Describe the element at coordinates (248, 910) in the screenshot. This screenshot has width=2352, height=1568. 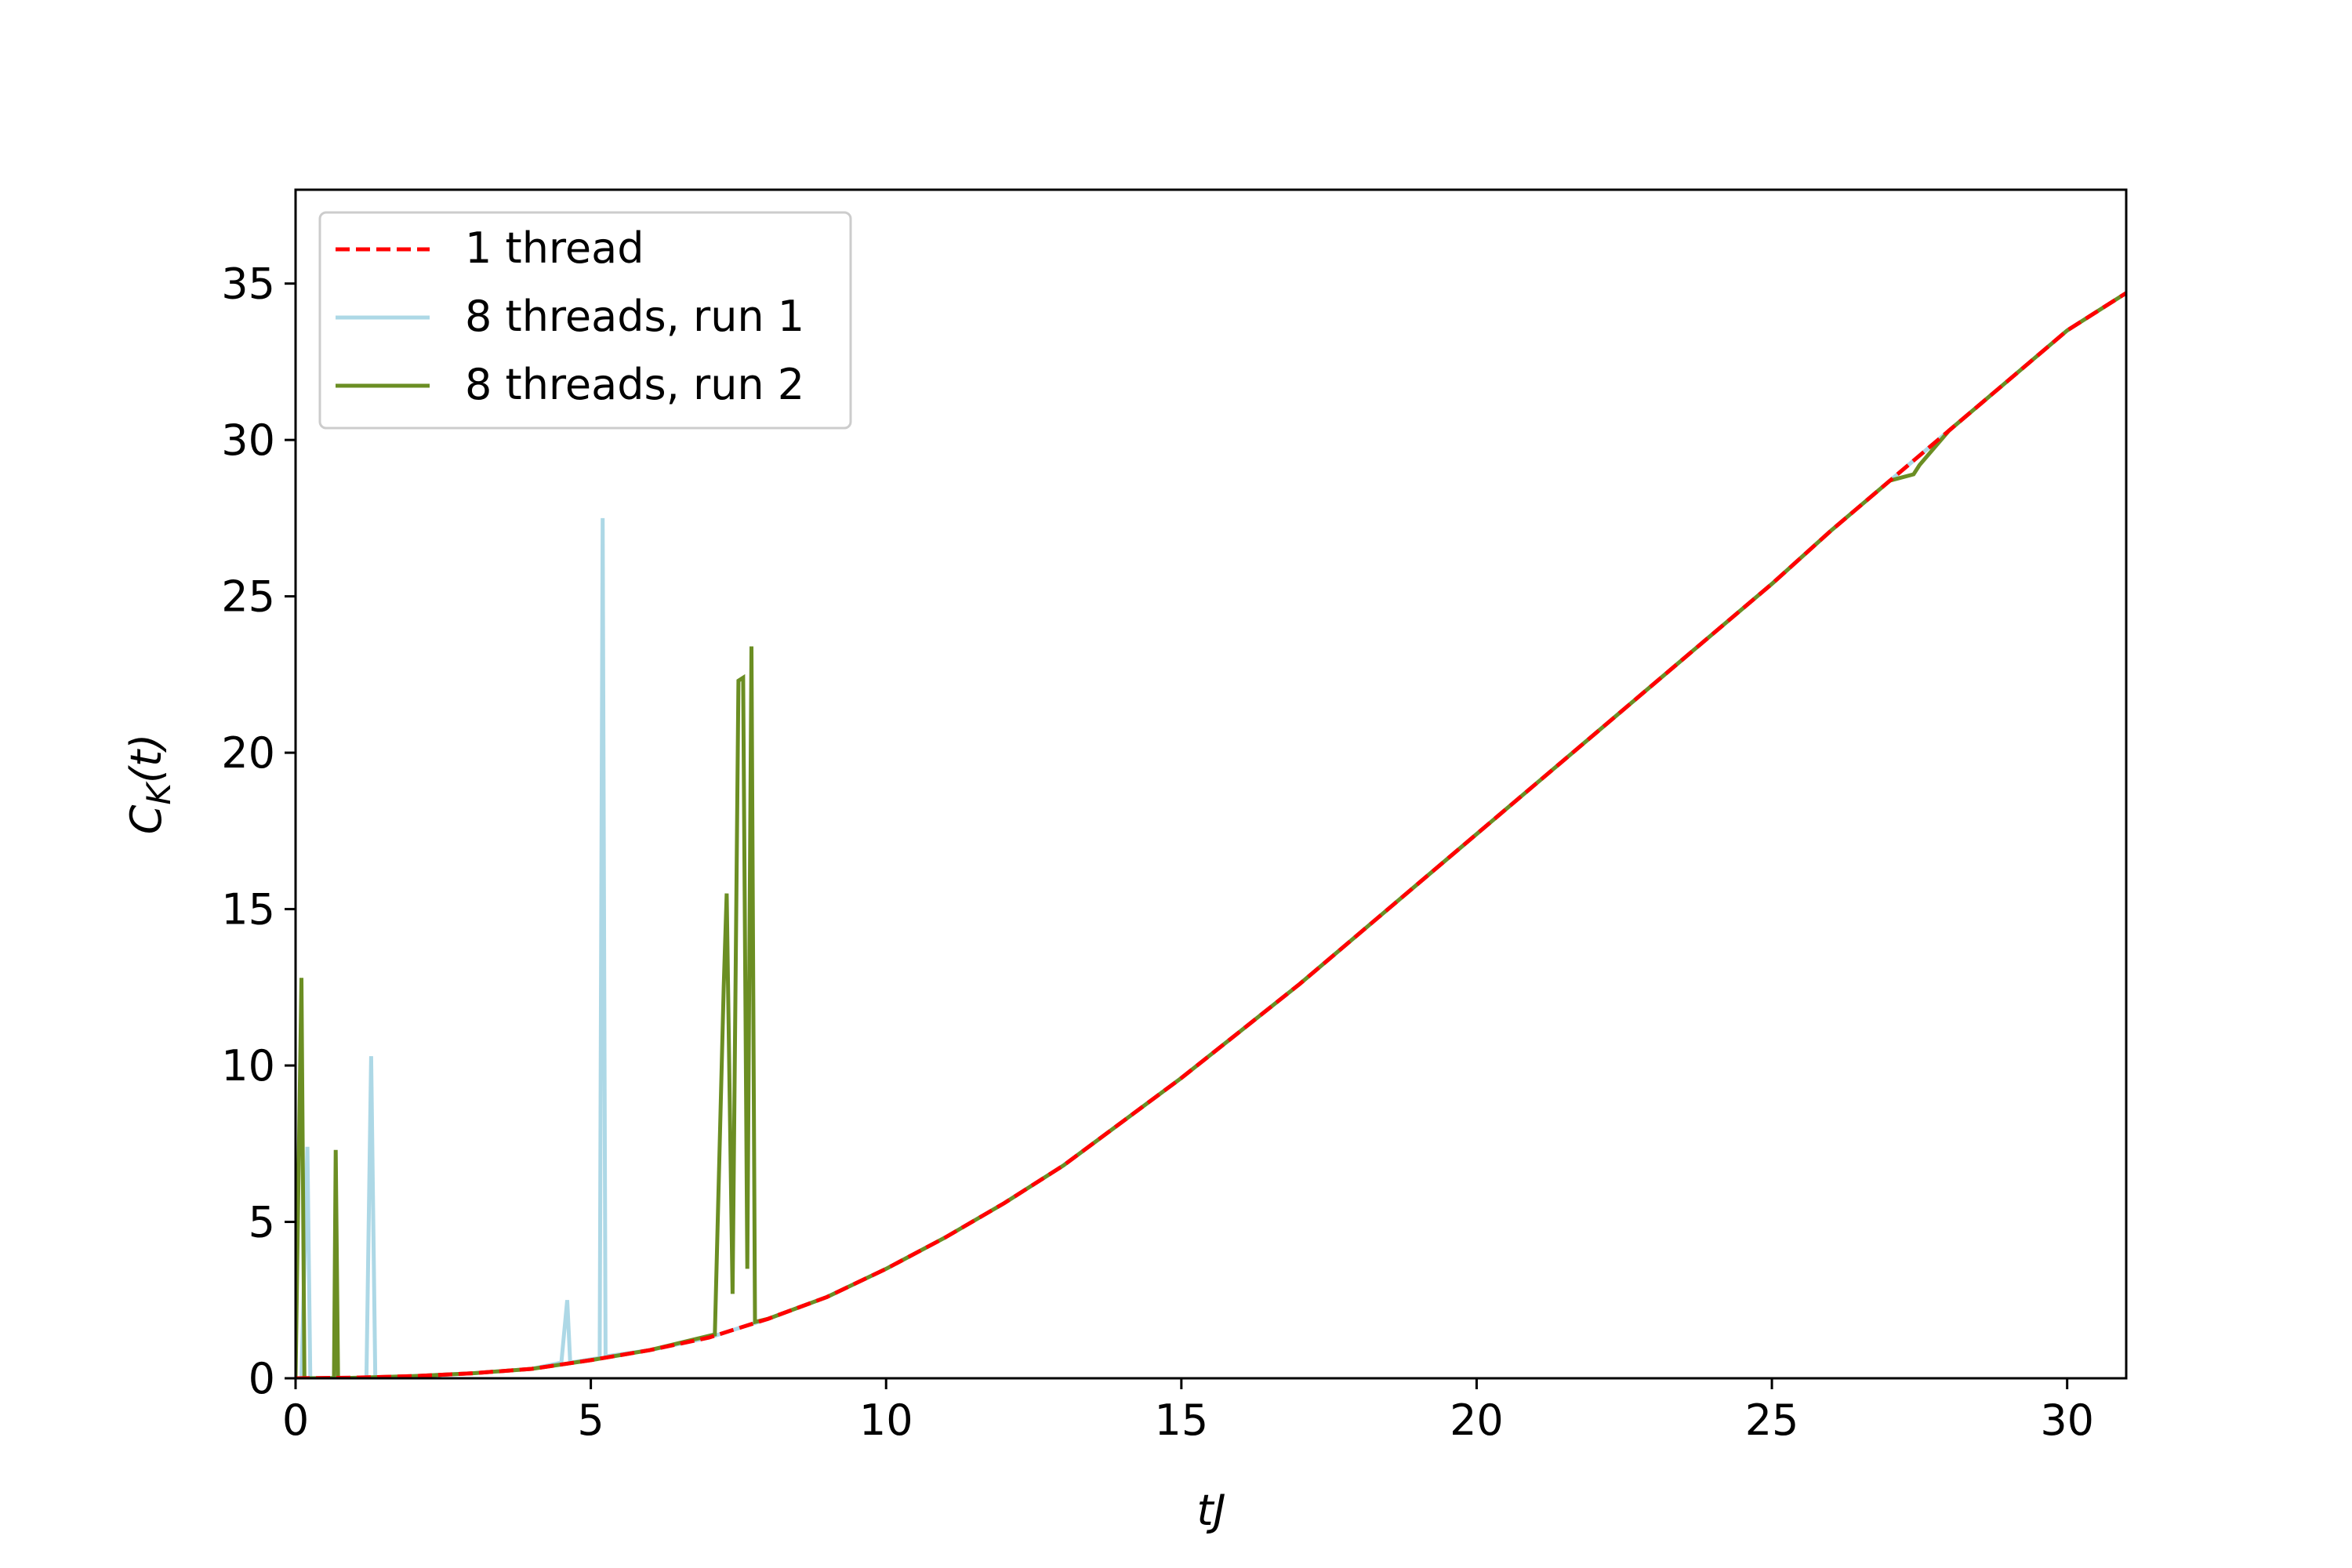
I see `y-tick-label: 15` at that location.